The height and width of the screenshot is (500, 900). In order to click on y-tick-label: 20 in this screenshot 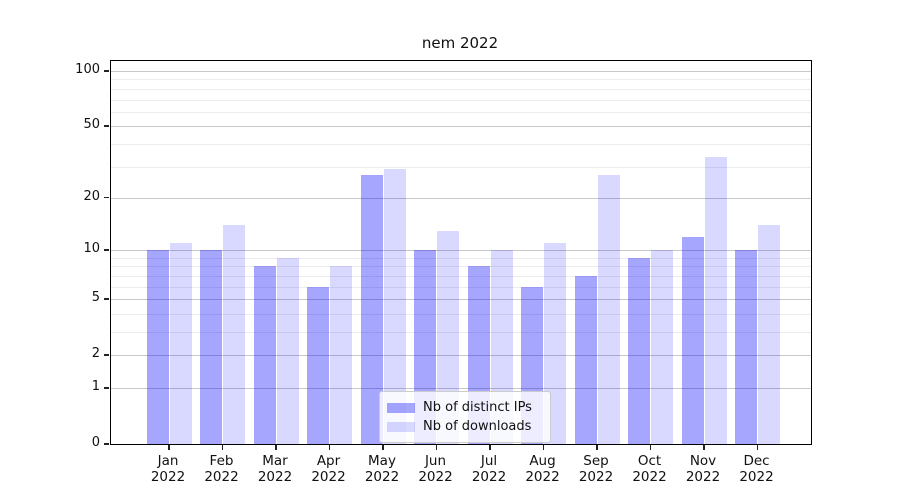, I will do `click(91, 196)`.